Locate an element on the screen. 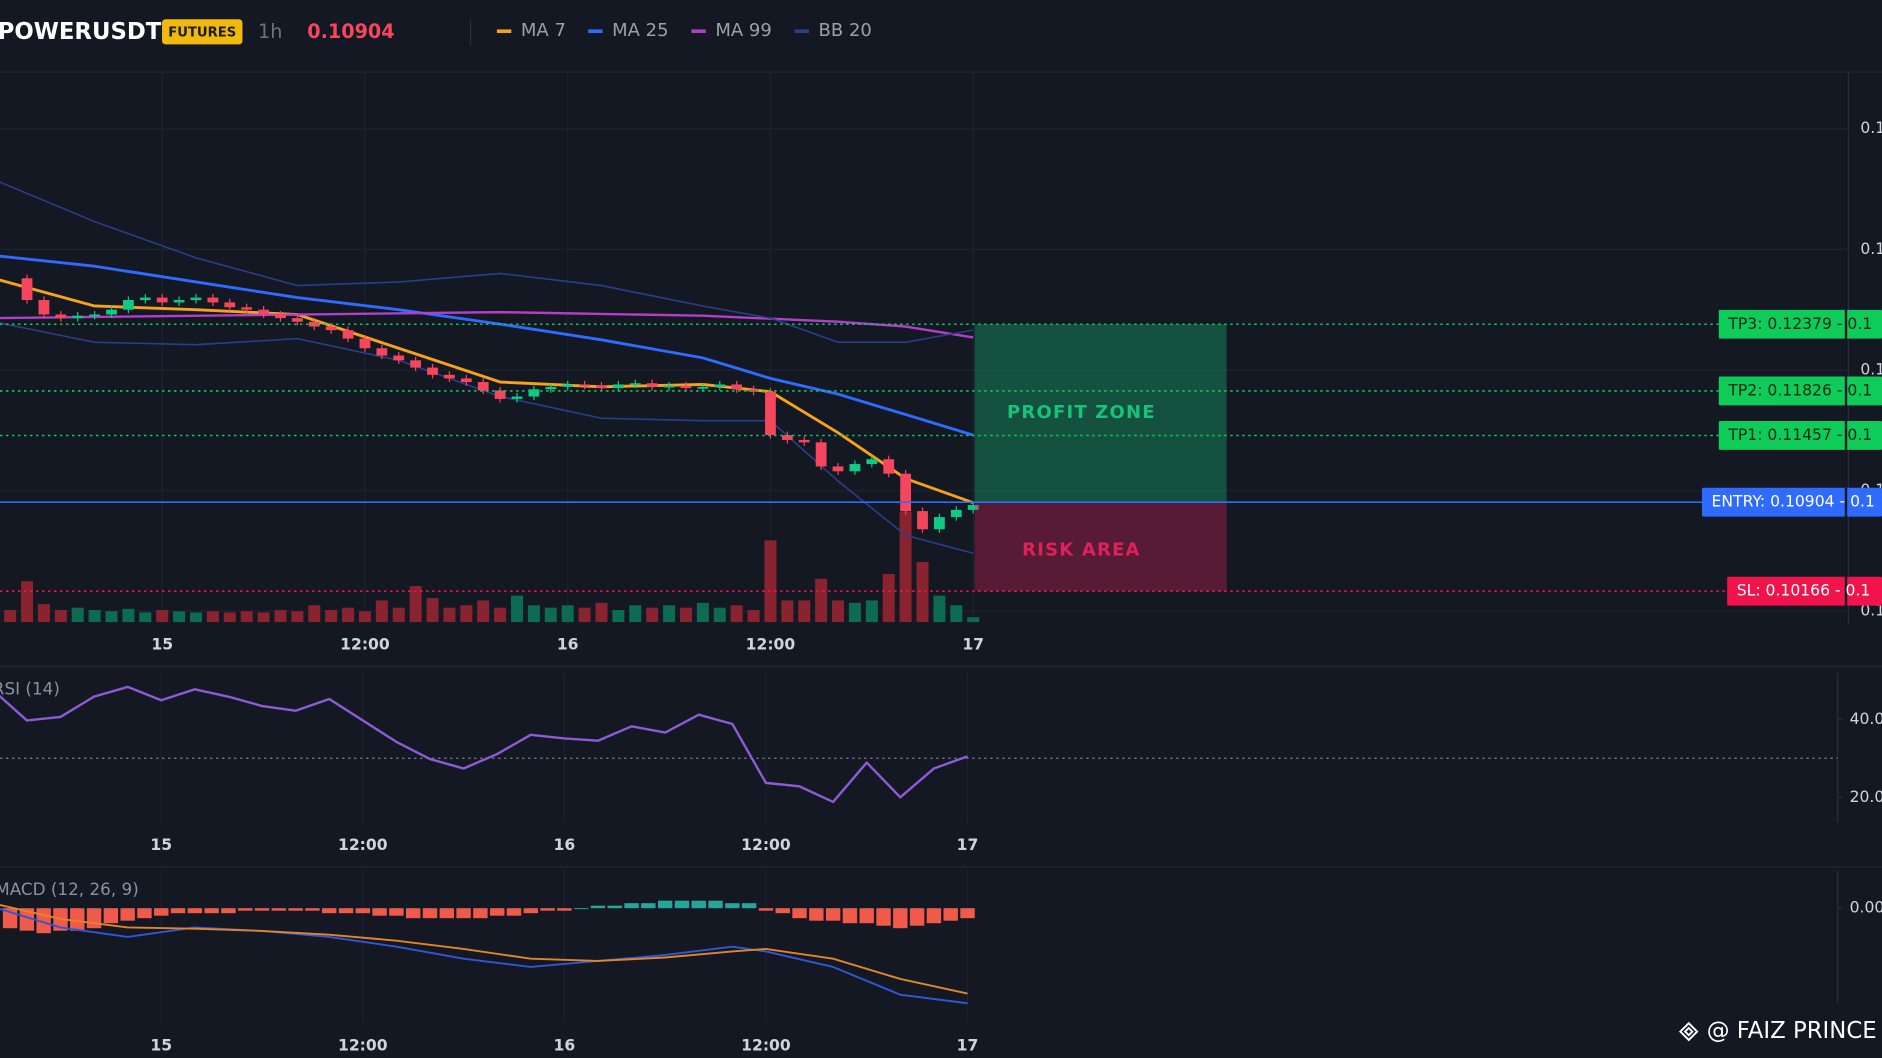  level-label: TP2: 0.11826 - 0.1 is located at coordinates (1799, 390).